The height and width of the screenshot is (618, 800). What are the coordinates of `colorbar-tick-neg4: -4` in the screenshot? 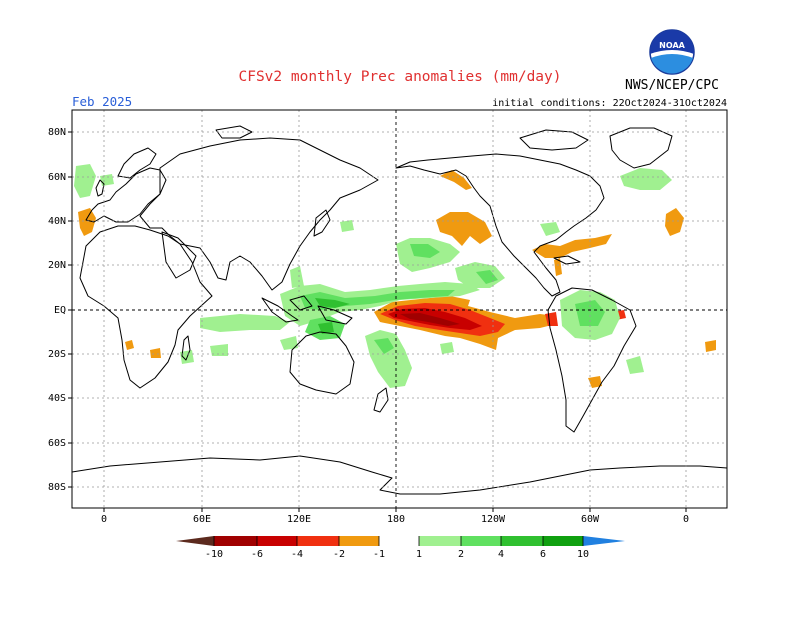 It's located at (297, 554).